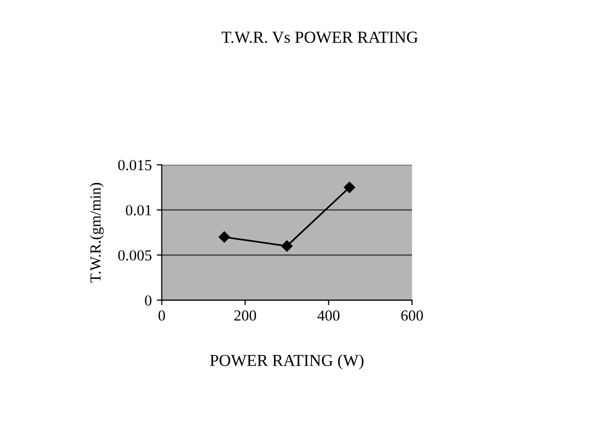 The image size is (615, 427). What do you see at coordinates (139, 210) in the screenshot?
I see `y-tick-label: 0.01` at bounding box center [139, 210].